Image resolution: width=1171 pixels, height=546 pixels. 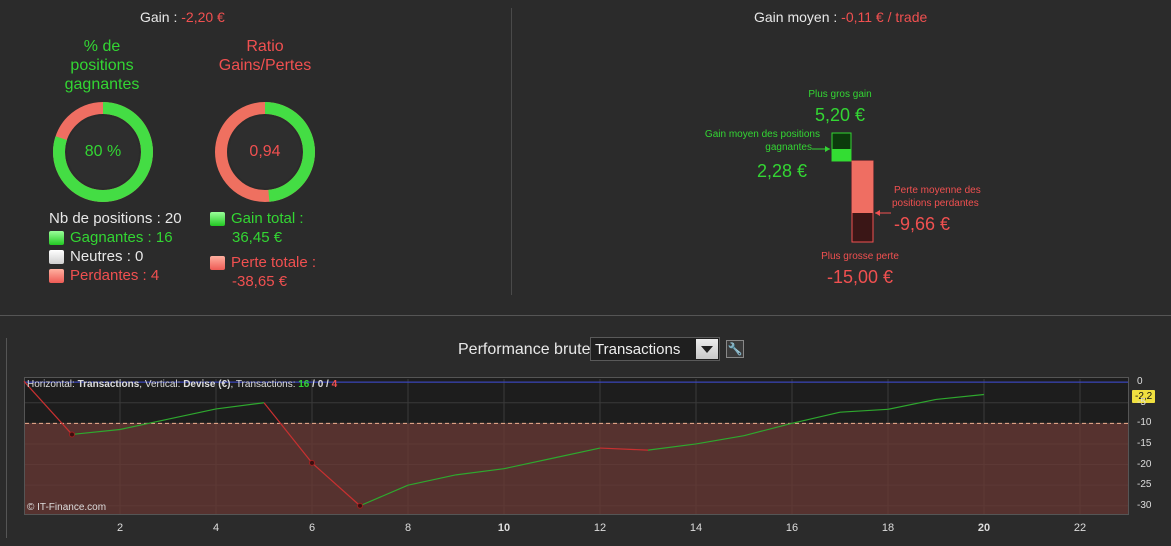 I want to click on gain-moyen-title: Gain moyen : -0,11 € / trade, so click(x=840, y=17).